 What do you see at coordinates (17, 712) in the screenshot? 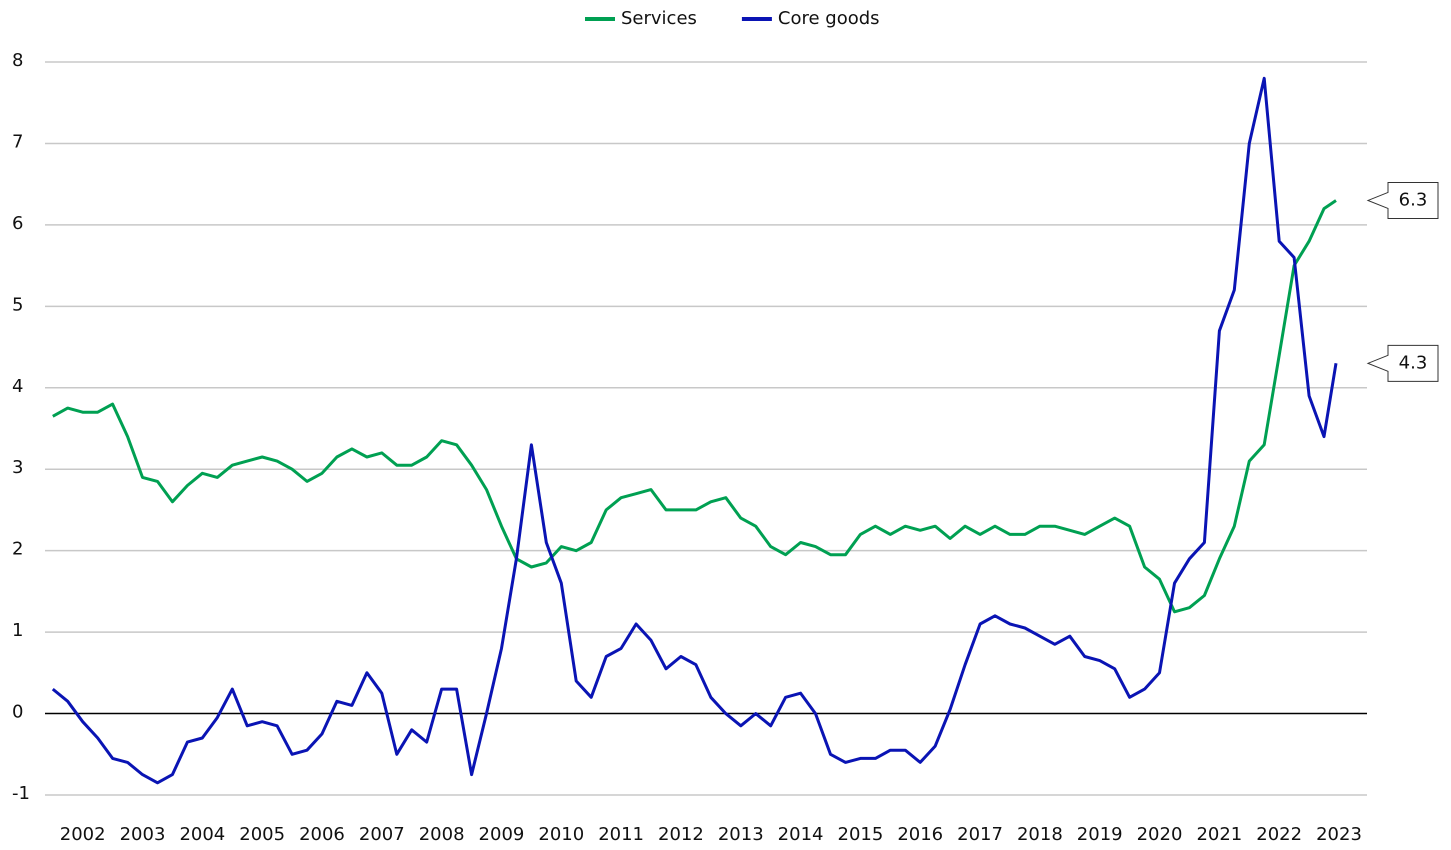
I see `y-tick-label: 0` at bounding box center [17, 712].